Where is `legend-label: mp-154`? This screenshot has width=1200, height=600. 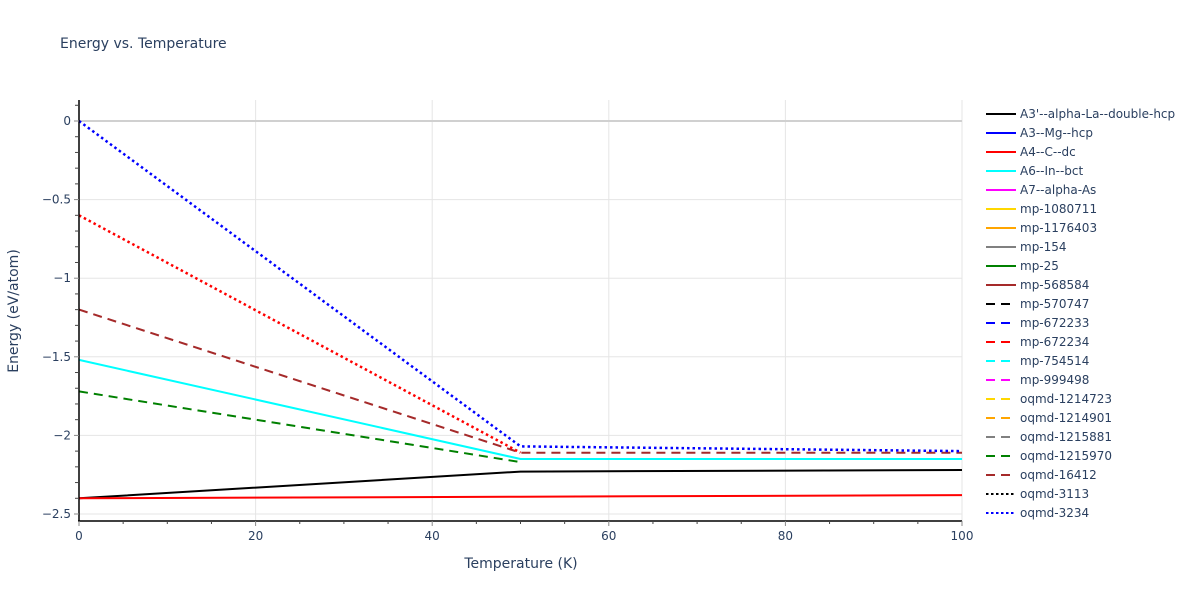
legend-label: mp-154 is located at coordinates (1043, 246).